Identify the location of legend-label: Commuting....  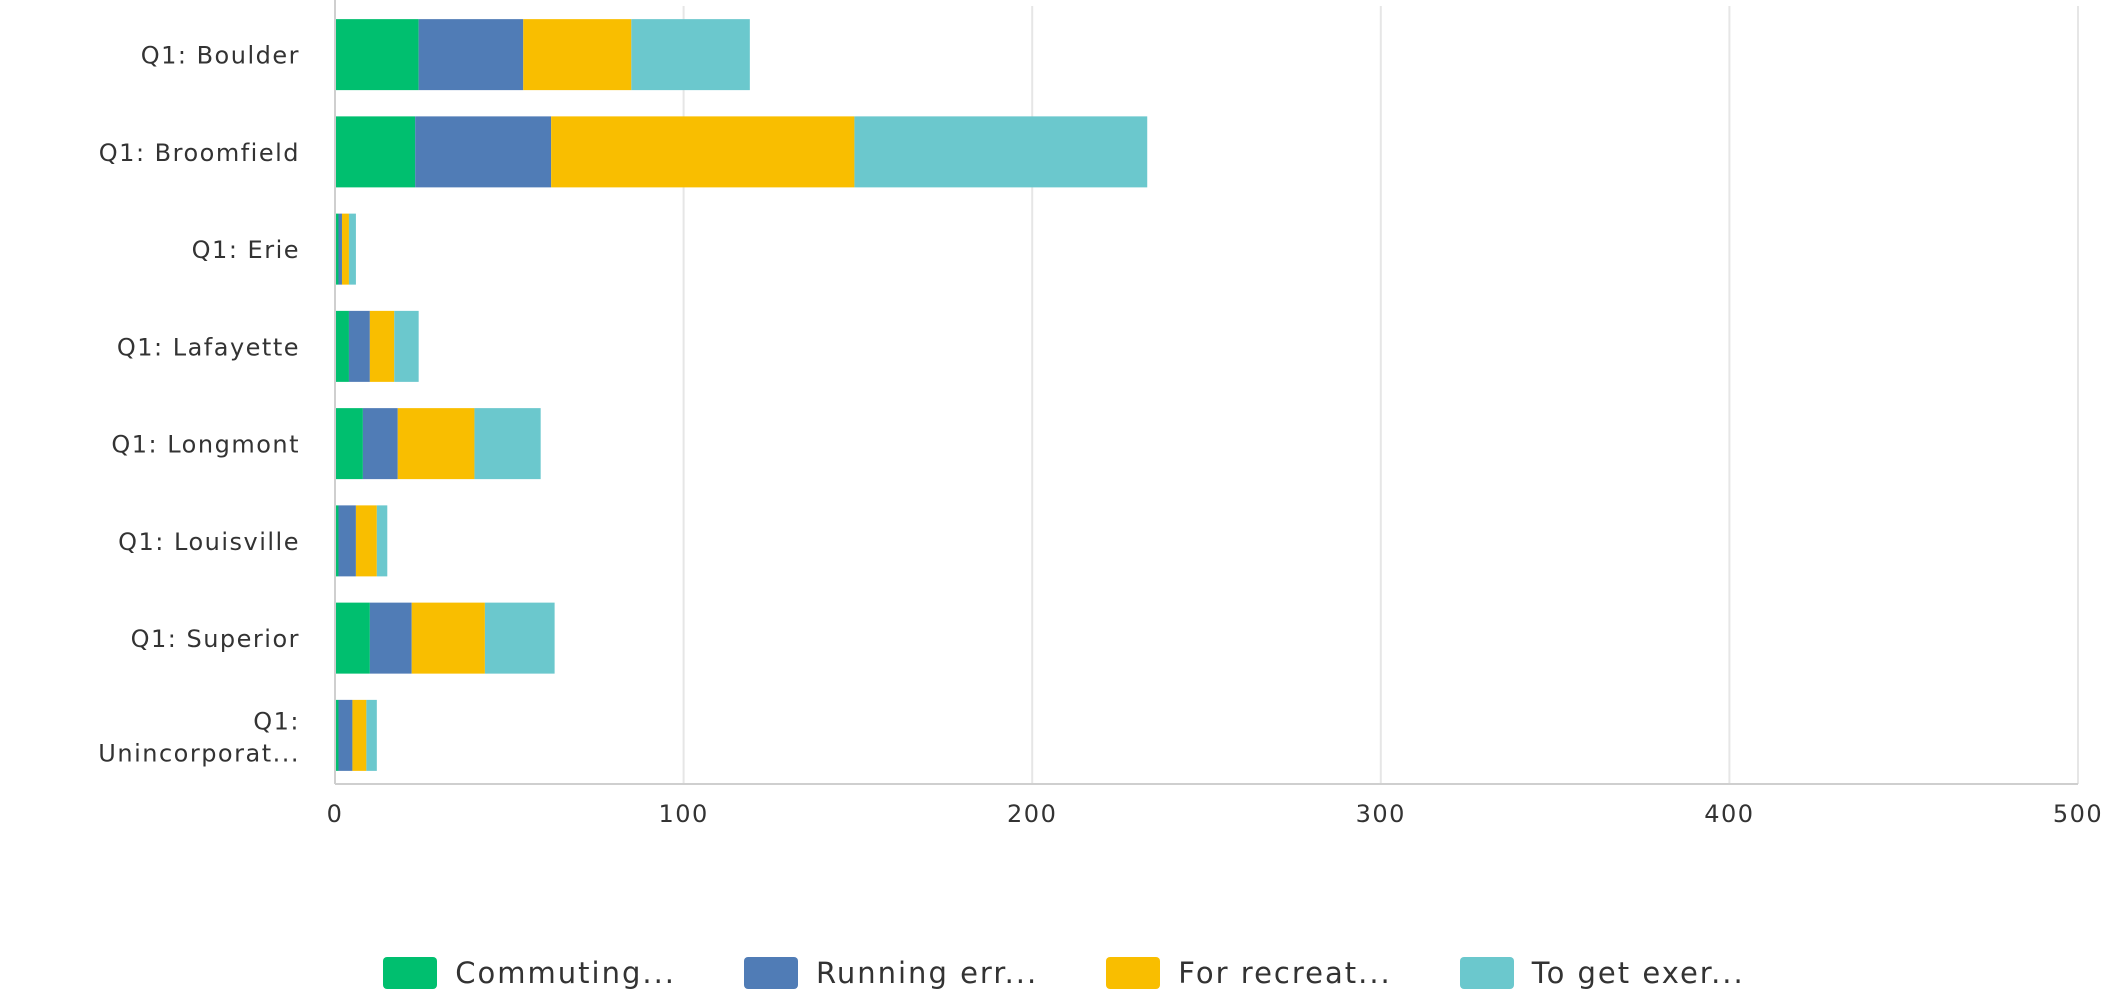
(566, 973).